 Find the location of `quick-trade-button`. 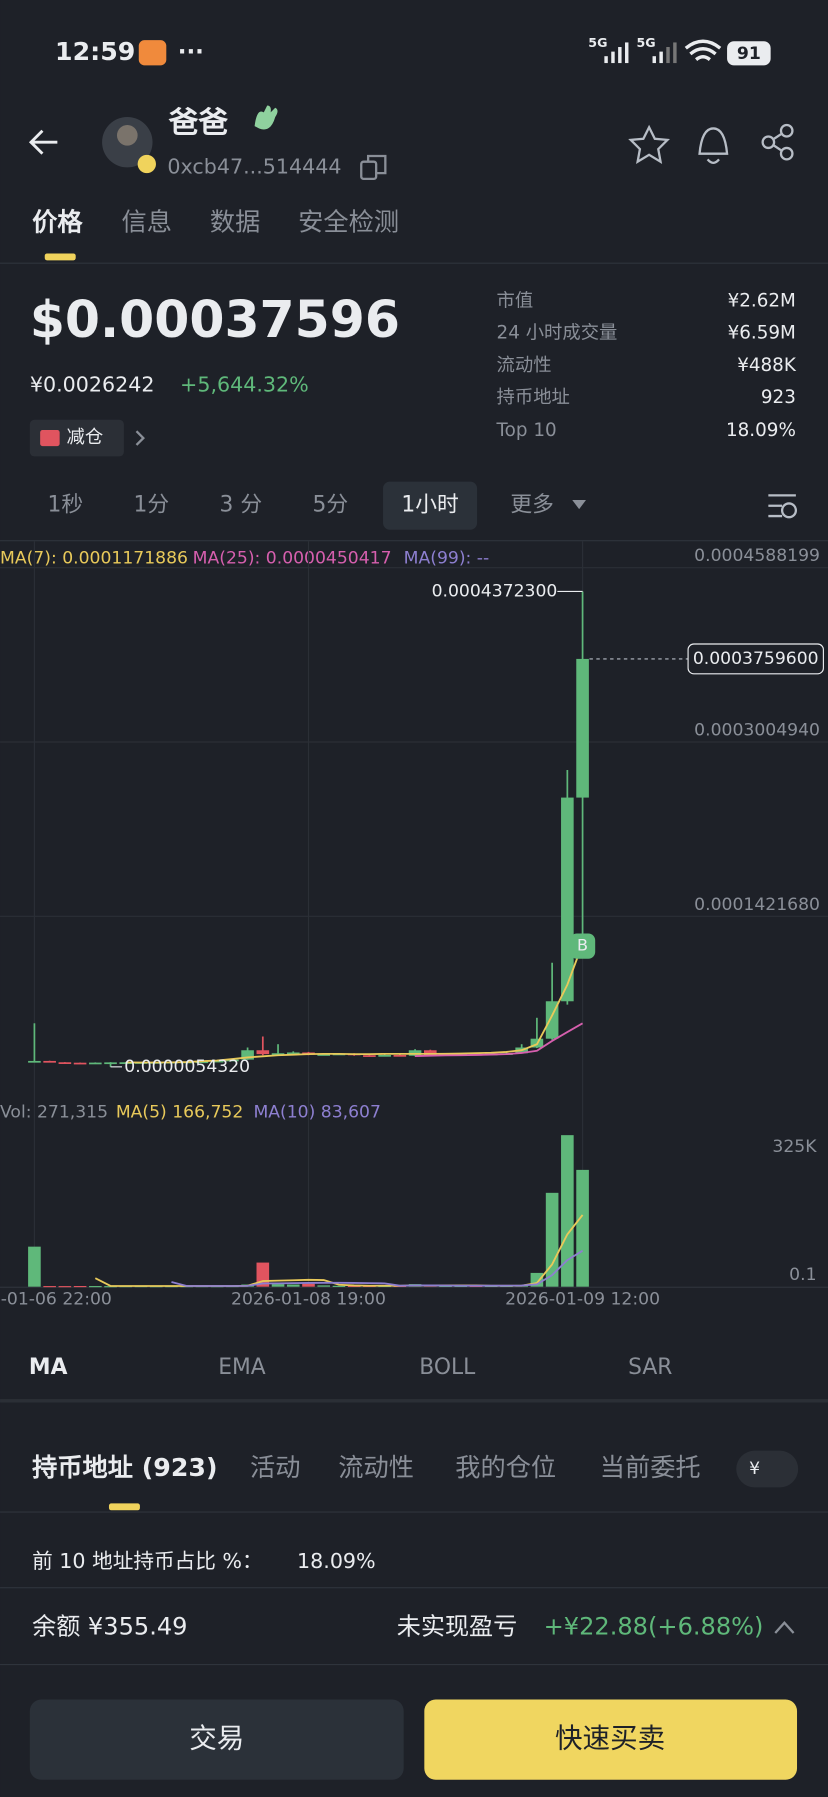

quick-trade-button is located at coordinates (611, 1739).